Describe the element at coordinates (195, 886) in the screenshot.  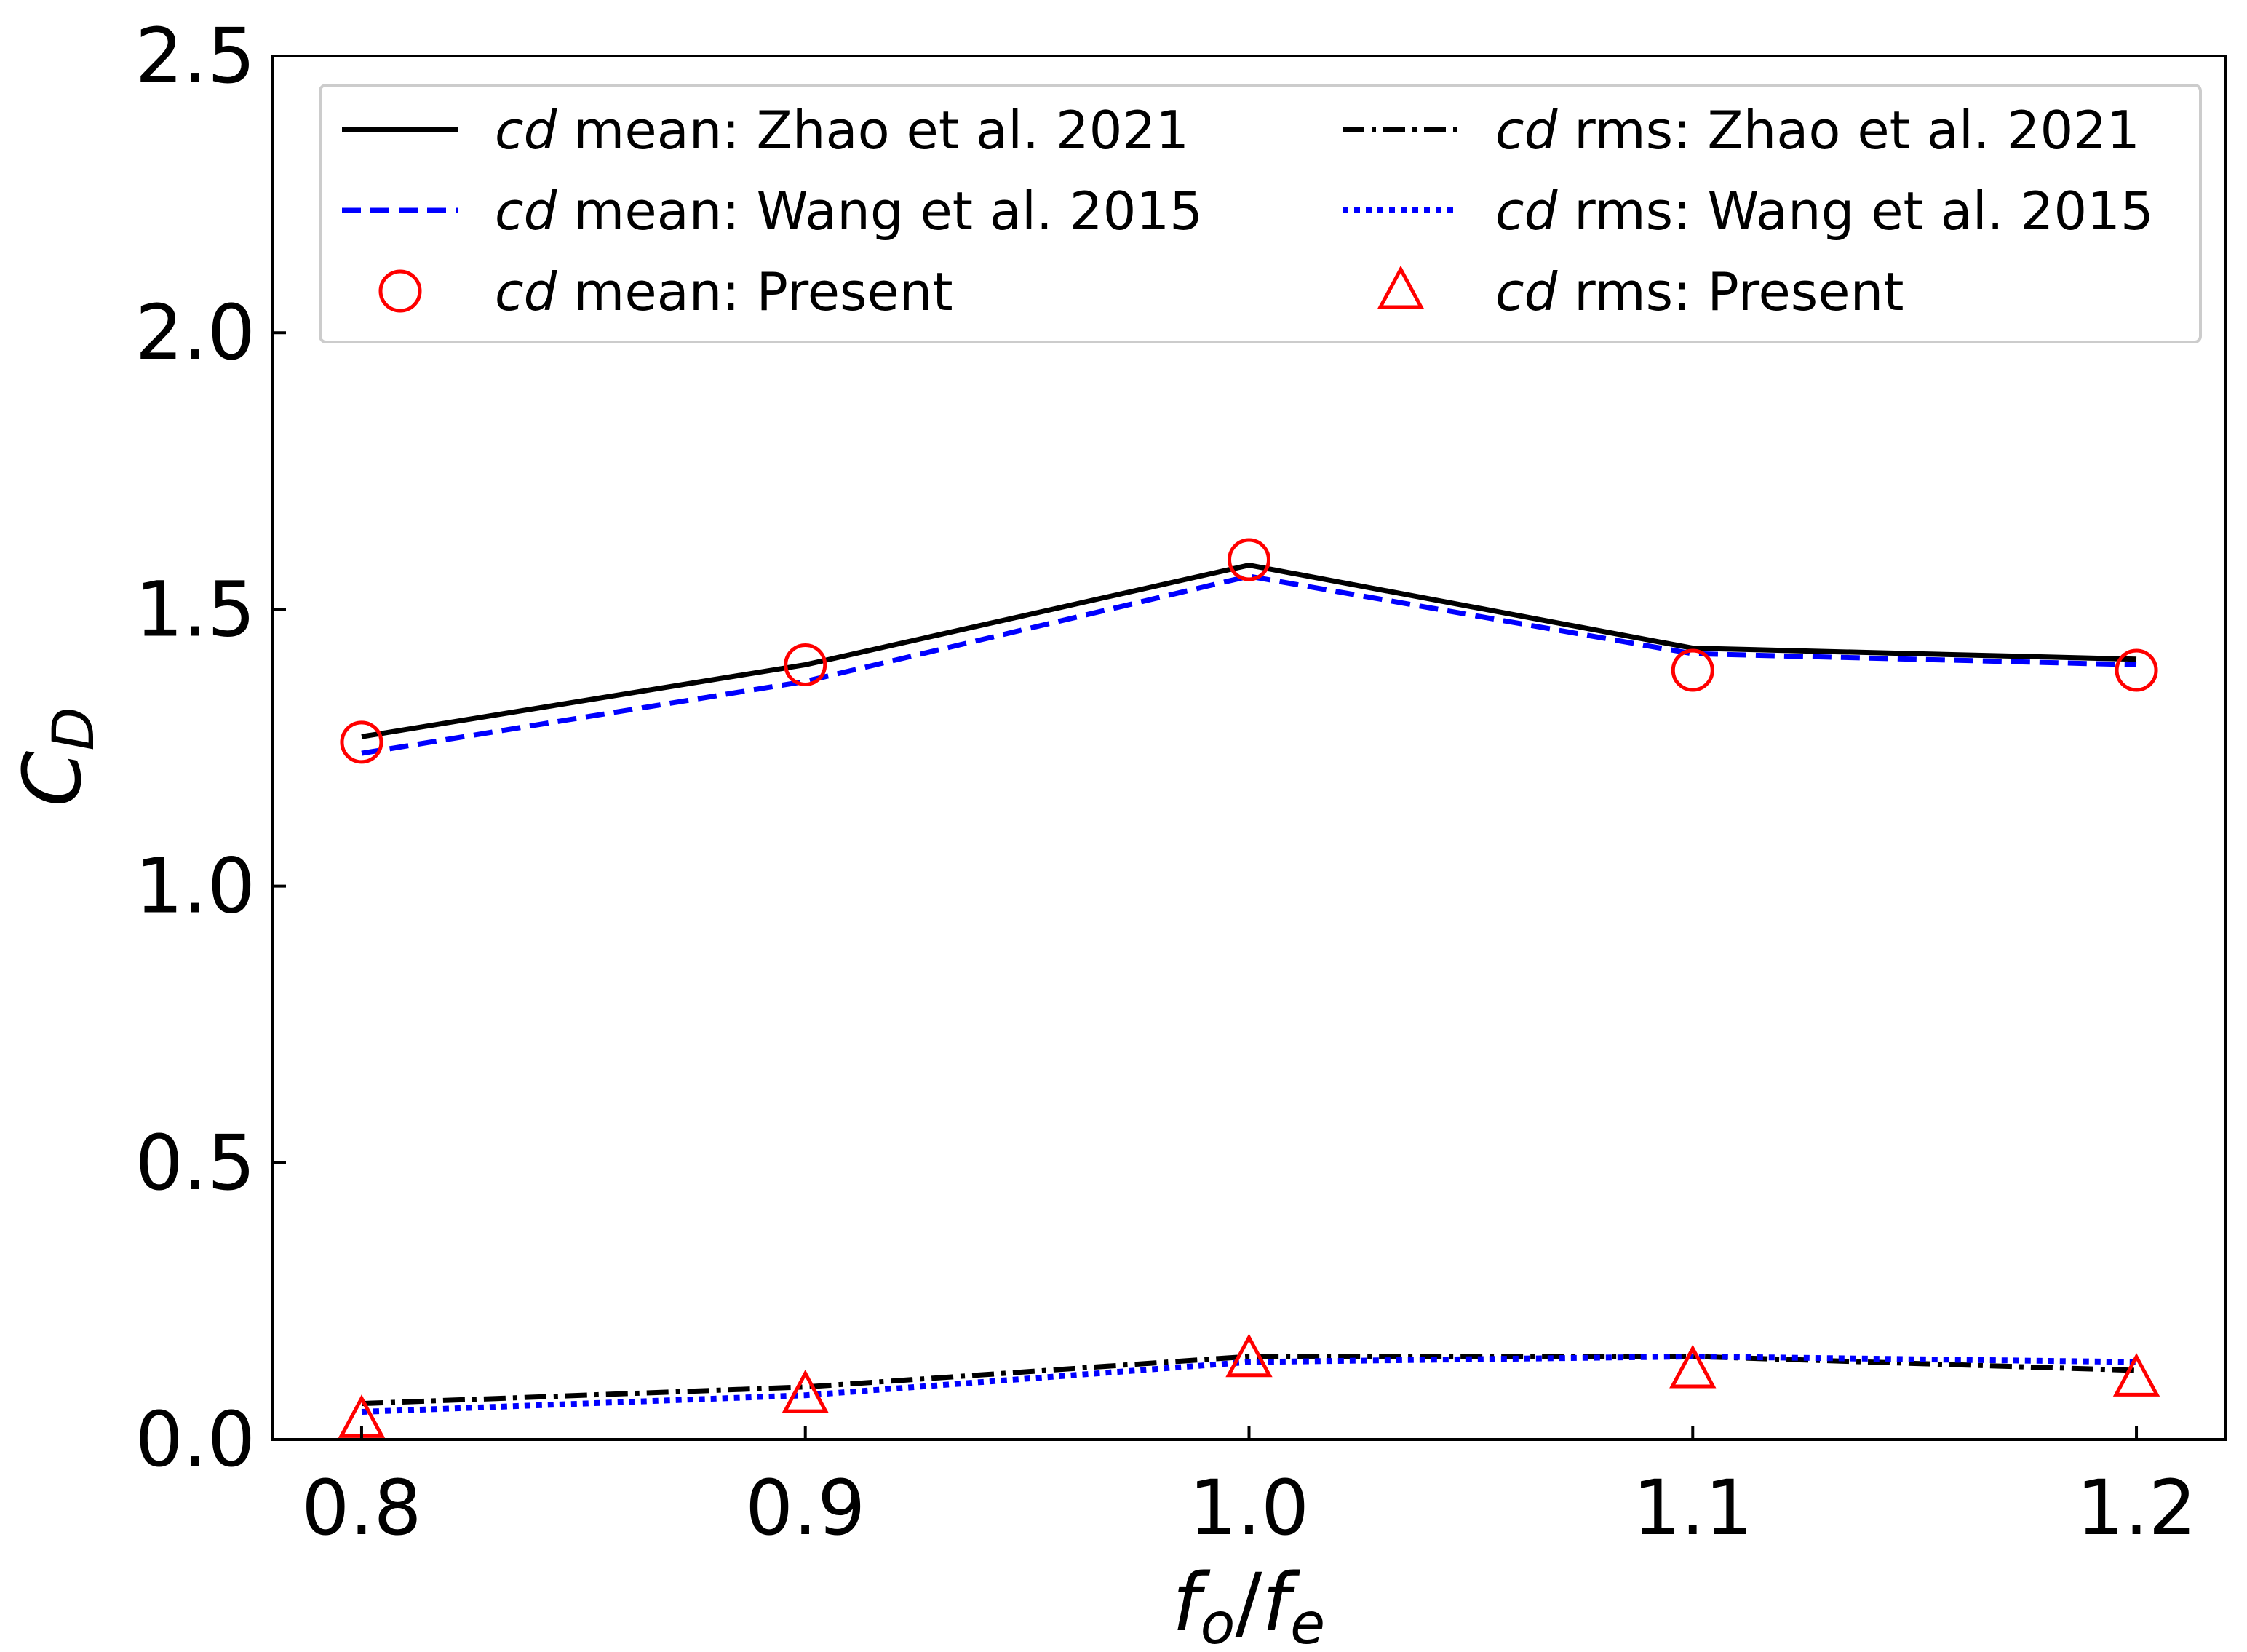
I see `y-tick-label: 1.0` at that location.